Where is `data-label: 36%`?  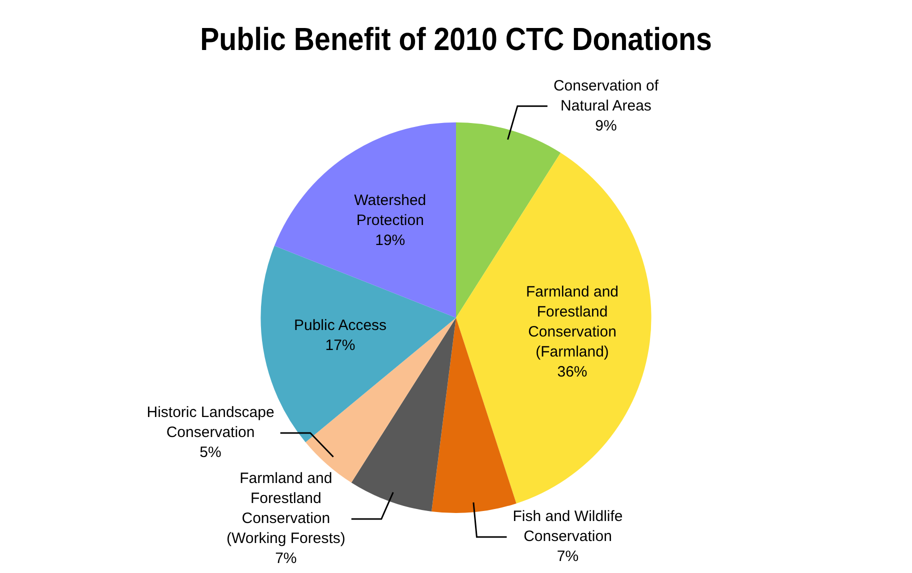 data-label: 36% is located at coordinates (572, 372).